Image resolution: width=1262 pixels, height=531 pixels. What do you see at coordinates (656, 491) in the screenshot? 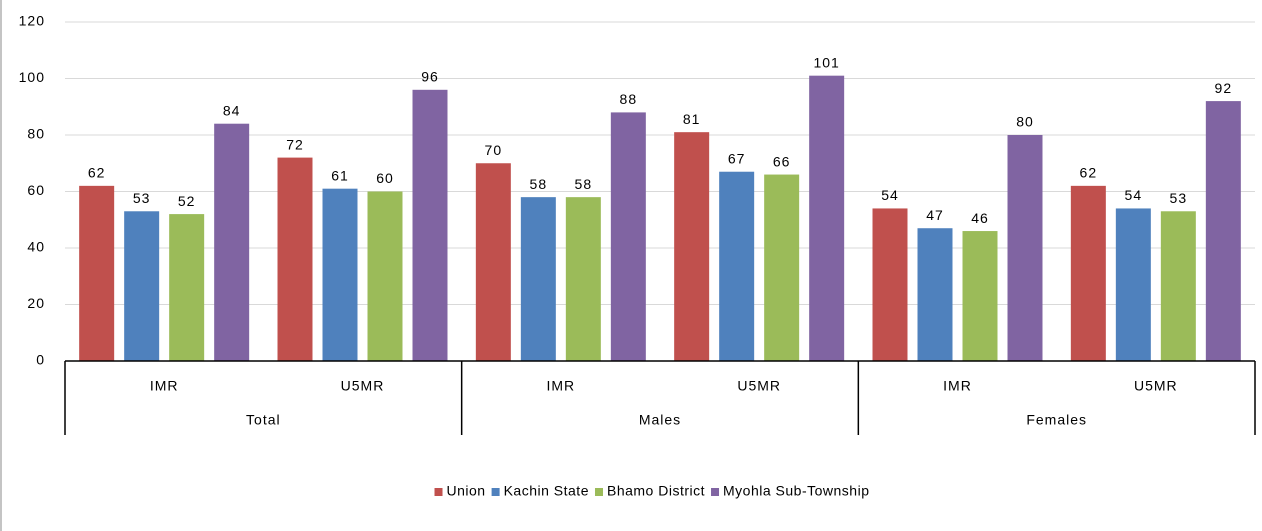
I see `legend-label: Bhamo District` at bounding box center [656, 491].